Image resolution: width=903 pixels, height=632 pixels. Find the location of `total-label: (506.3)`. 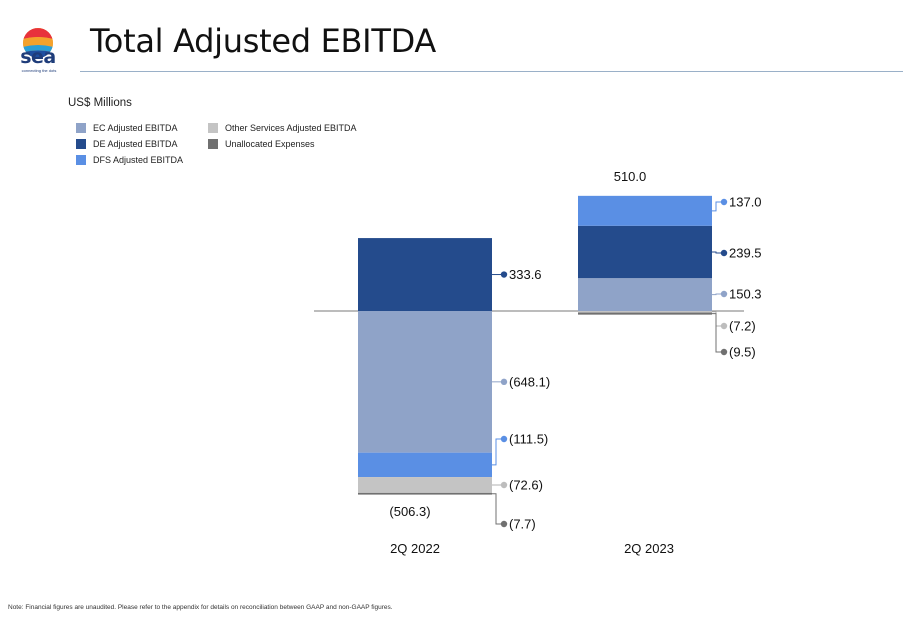

total-label: (506.3) is located at coordinates (409, 511).